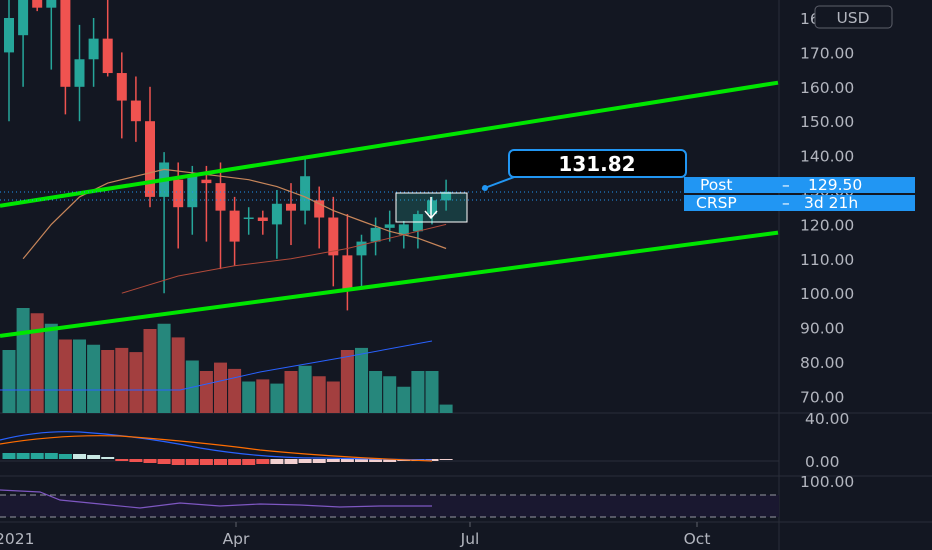 The height and width of the screenshot is (550, 932). I want to click on post-price-tag: Post 129.50 –, so click(799, 185).